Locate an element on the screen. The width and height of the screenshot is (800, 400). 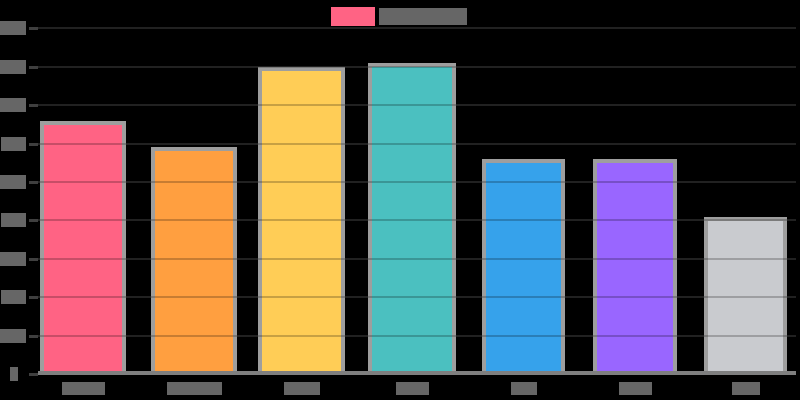
chart-legend is located at coordinates (400, 15).